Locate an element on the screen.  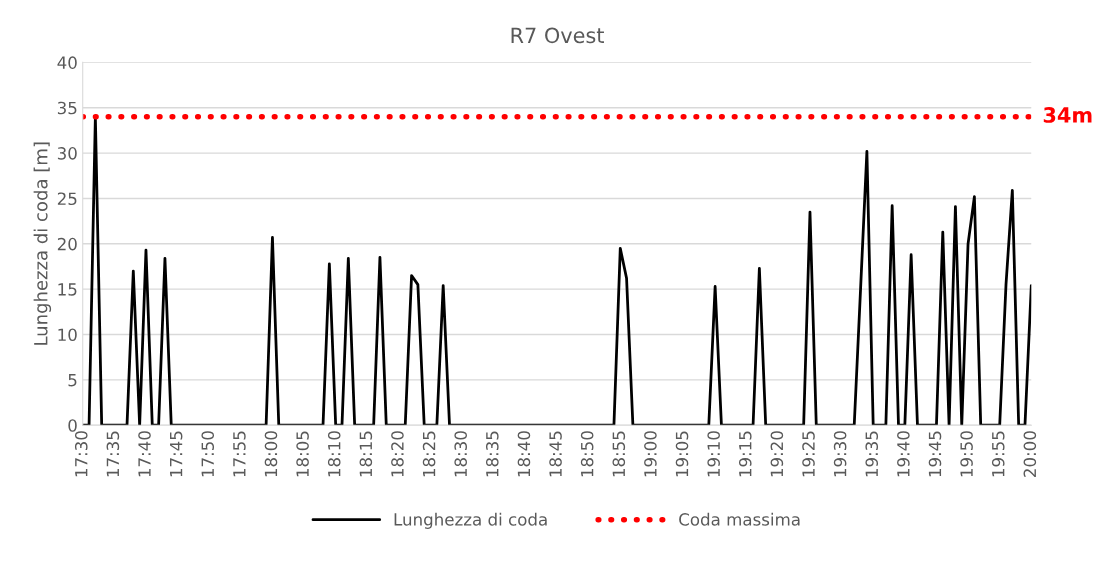
y-tick-label: 5 is located at coordinates (72, 380).